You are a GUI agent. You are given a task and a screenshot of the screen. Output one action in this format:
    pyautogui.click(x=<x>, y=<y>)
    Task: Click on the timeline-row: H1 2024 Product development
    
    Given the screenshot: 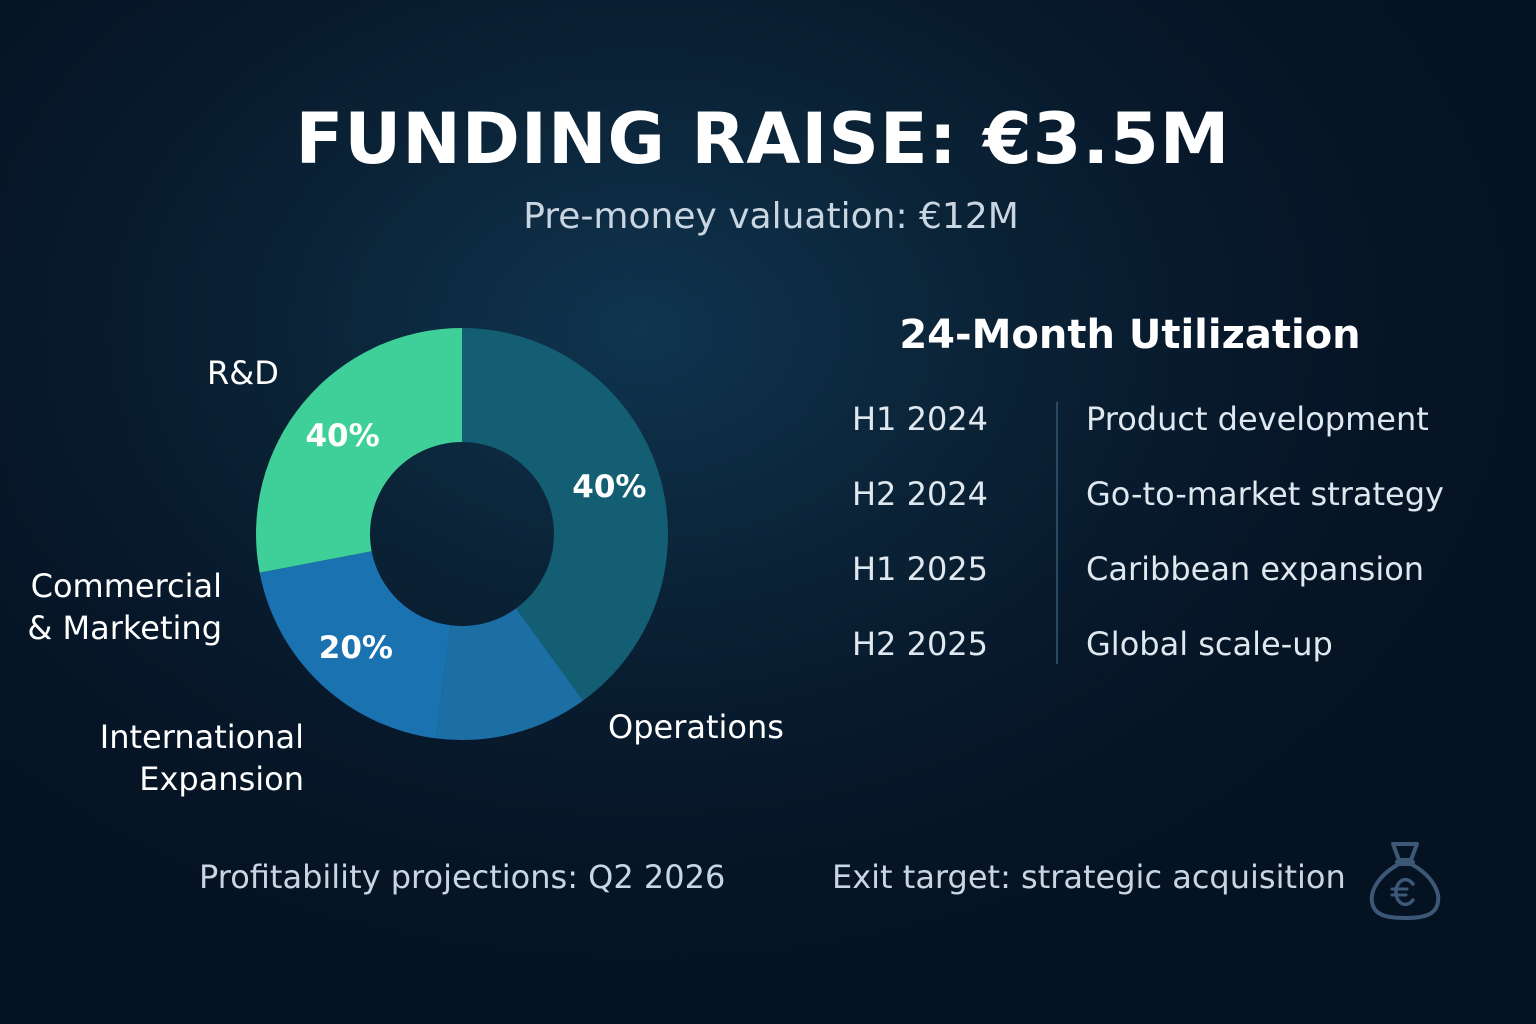 What is the action you would take?
    pyautogui.click(x=1160, y=421)
    